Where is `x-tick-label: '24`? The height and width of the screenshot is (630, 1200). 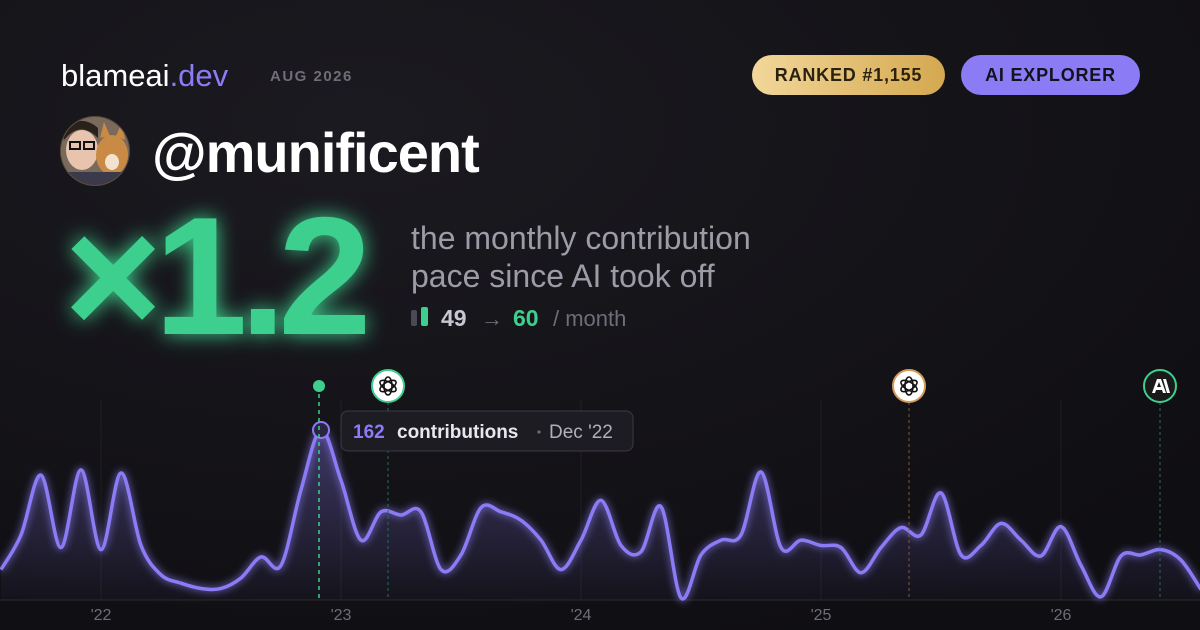
x-tick-label: '24 is located at coordinates (581, 615).